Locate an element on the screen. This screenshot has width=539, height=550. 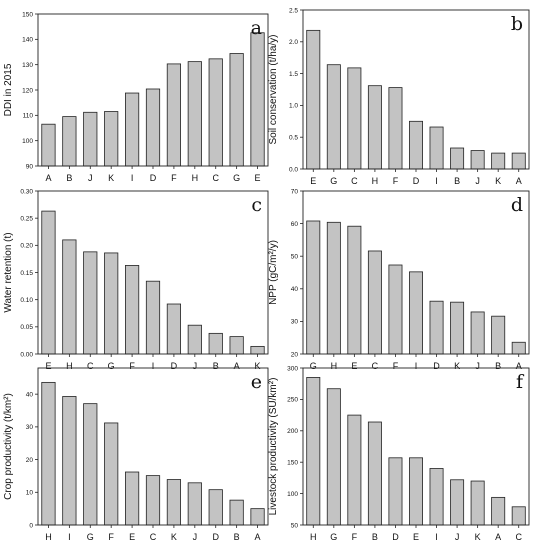
category-label-f-C: C is located at coordinates (518, 537).